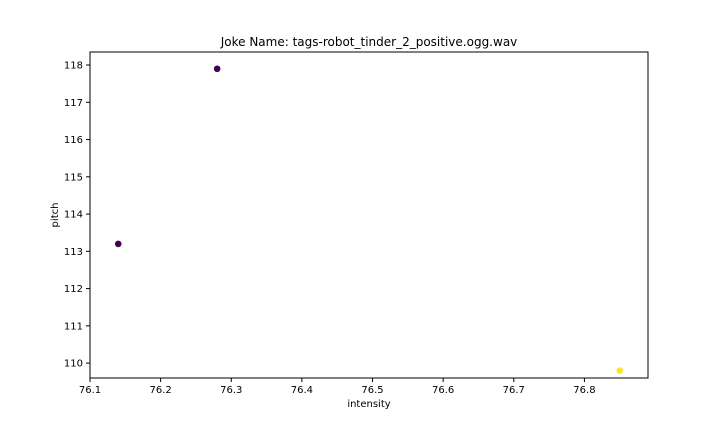 The width and height of the screenshot is (720, 432). I want to click on y-tick-label: 116, so click(73, 140).